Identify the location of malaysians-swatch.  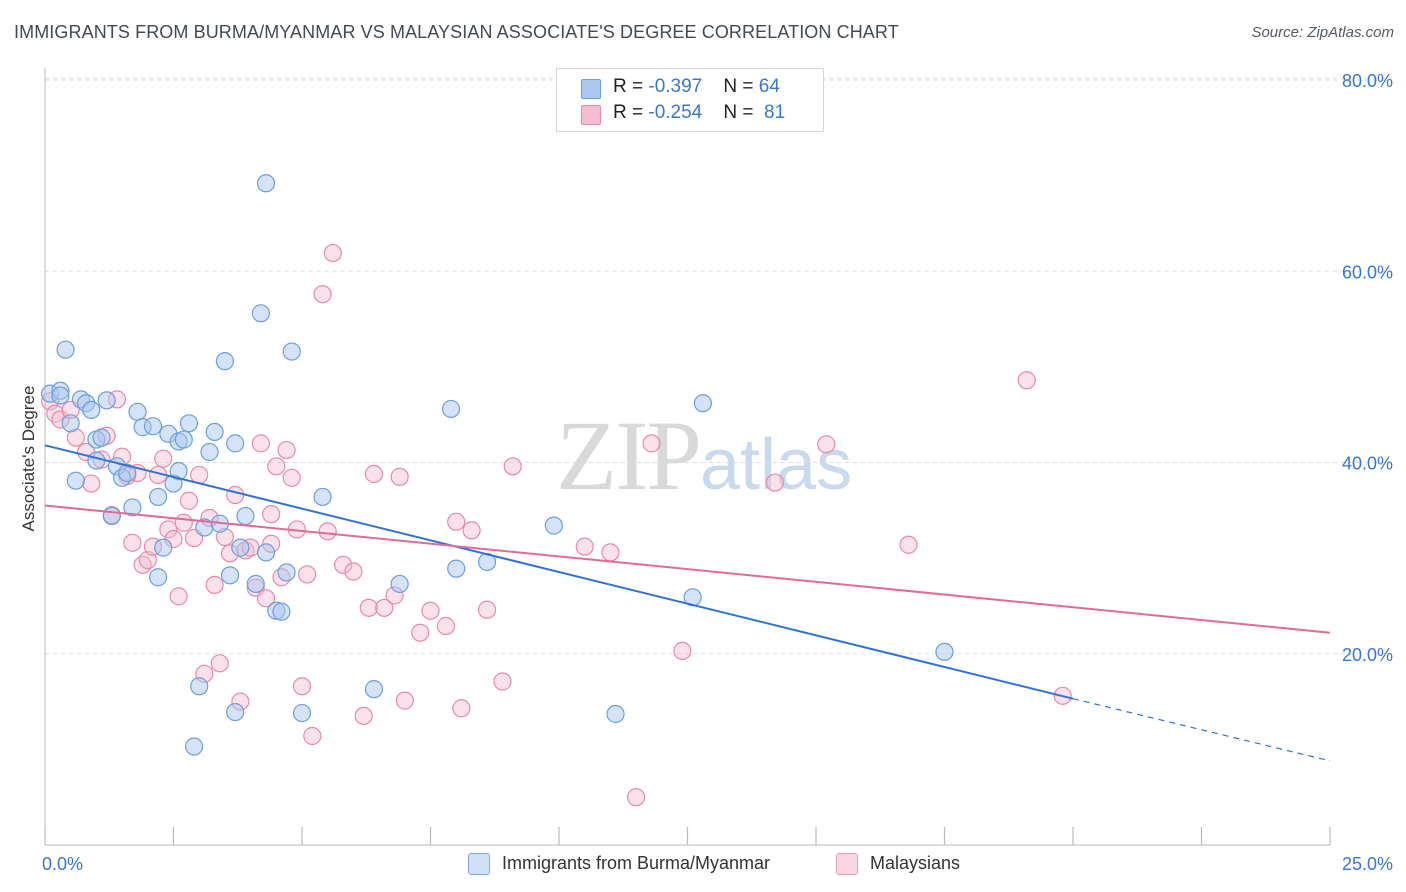
(591, 115).